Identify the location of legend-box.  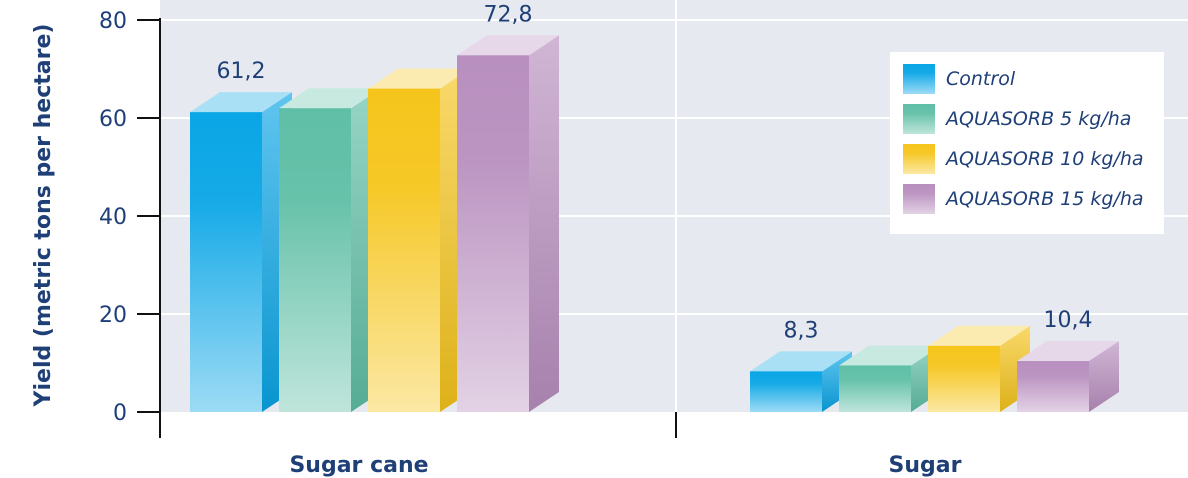
(1027, 143).